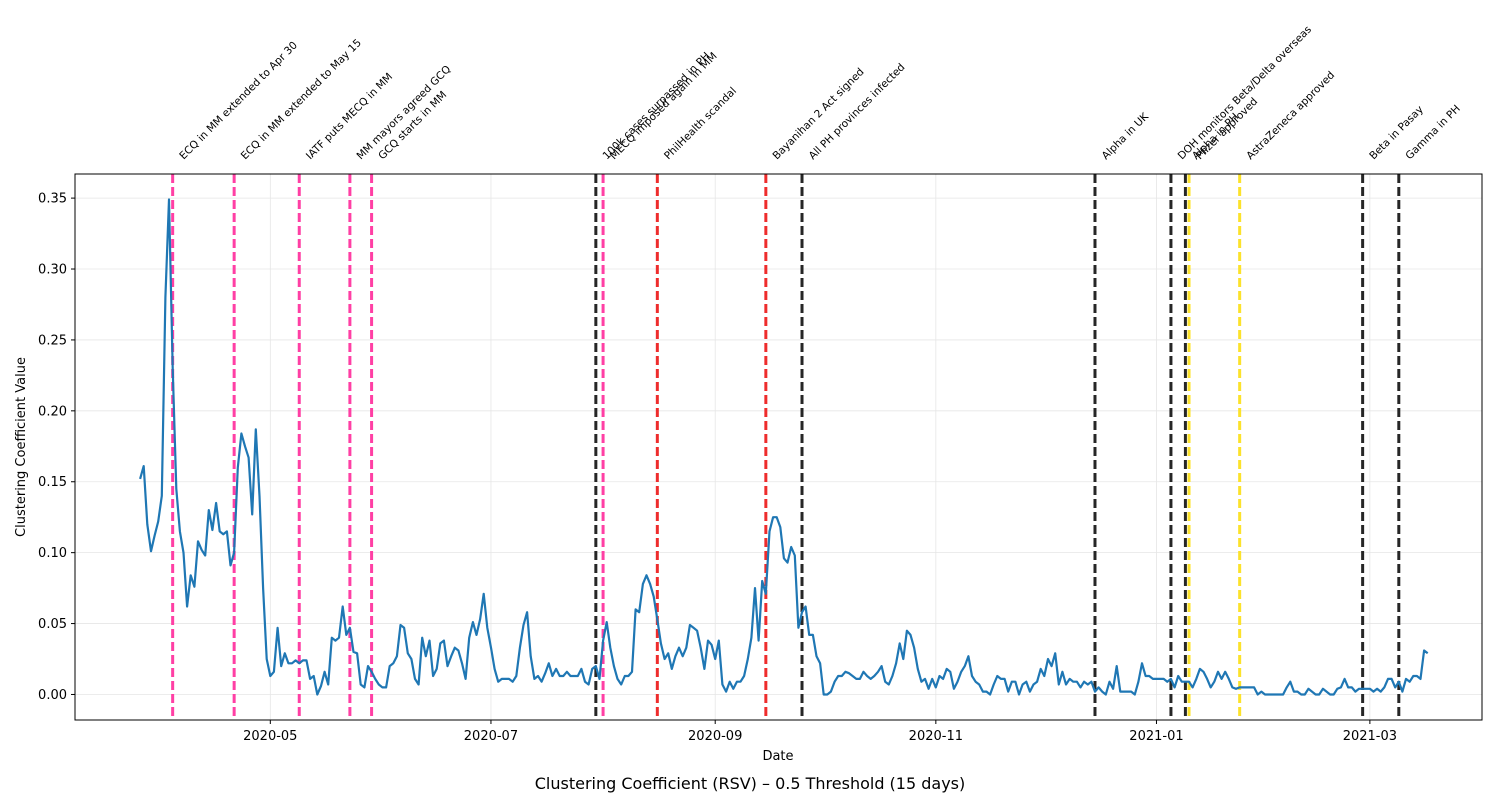  I want to click on x-tick-label: 2020-11, so click(936, 736).